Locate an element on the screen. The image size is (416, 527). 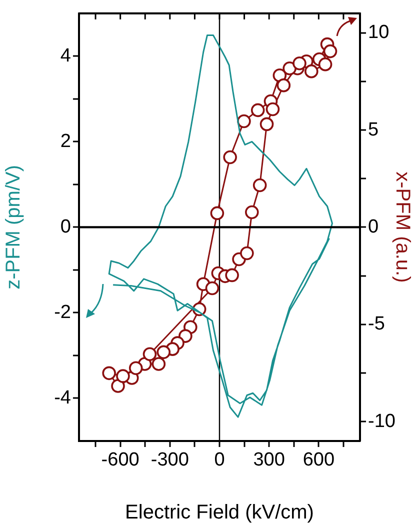
x-tick-label: -300 is located at coordinates (169, 460).